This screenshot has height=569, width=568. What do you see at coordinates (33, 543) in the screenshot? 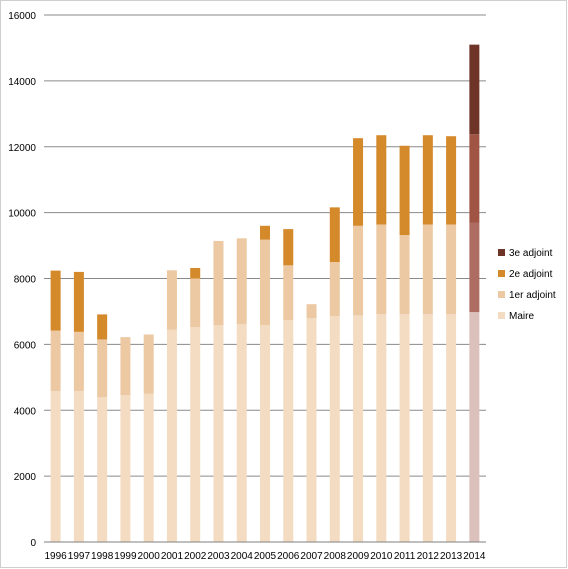
I see `y-tick-label: 0` at bounding box center [33, 543].